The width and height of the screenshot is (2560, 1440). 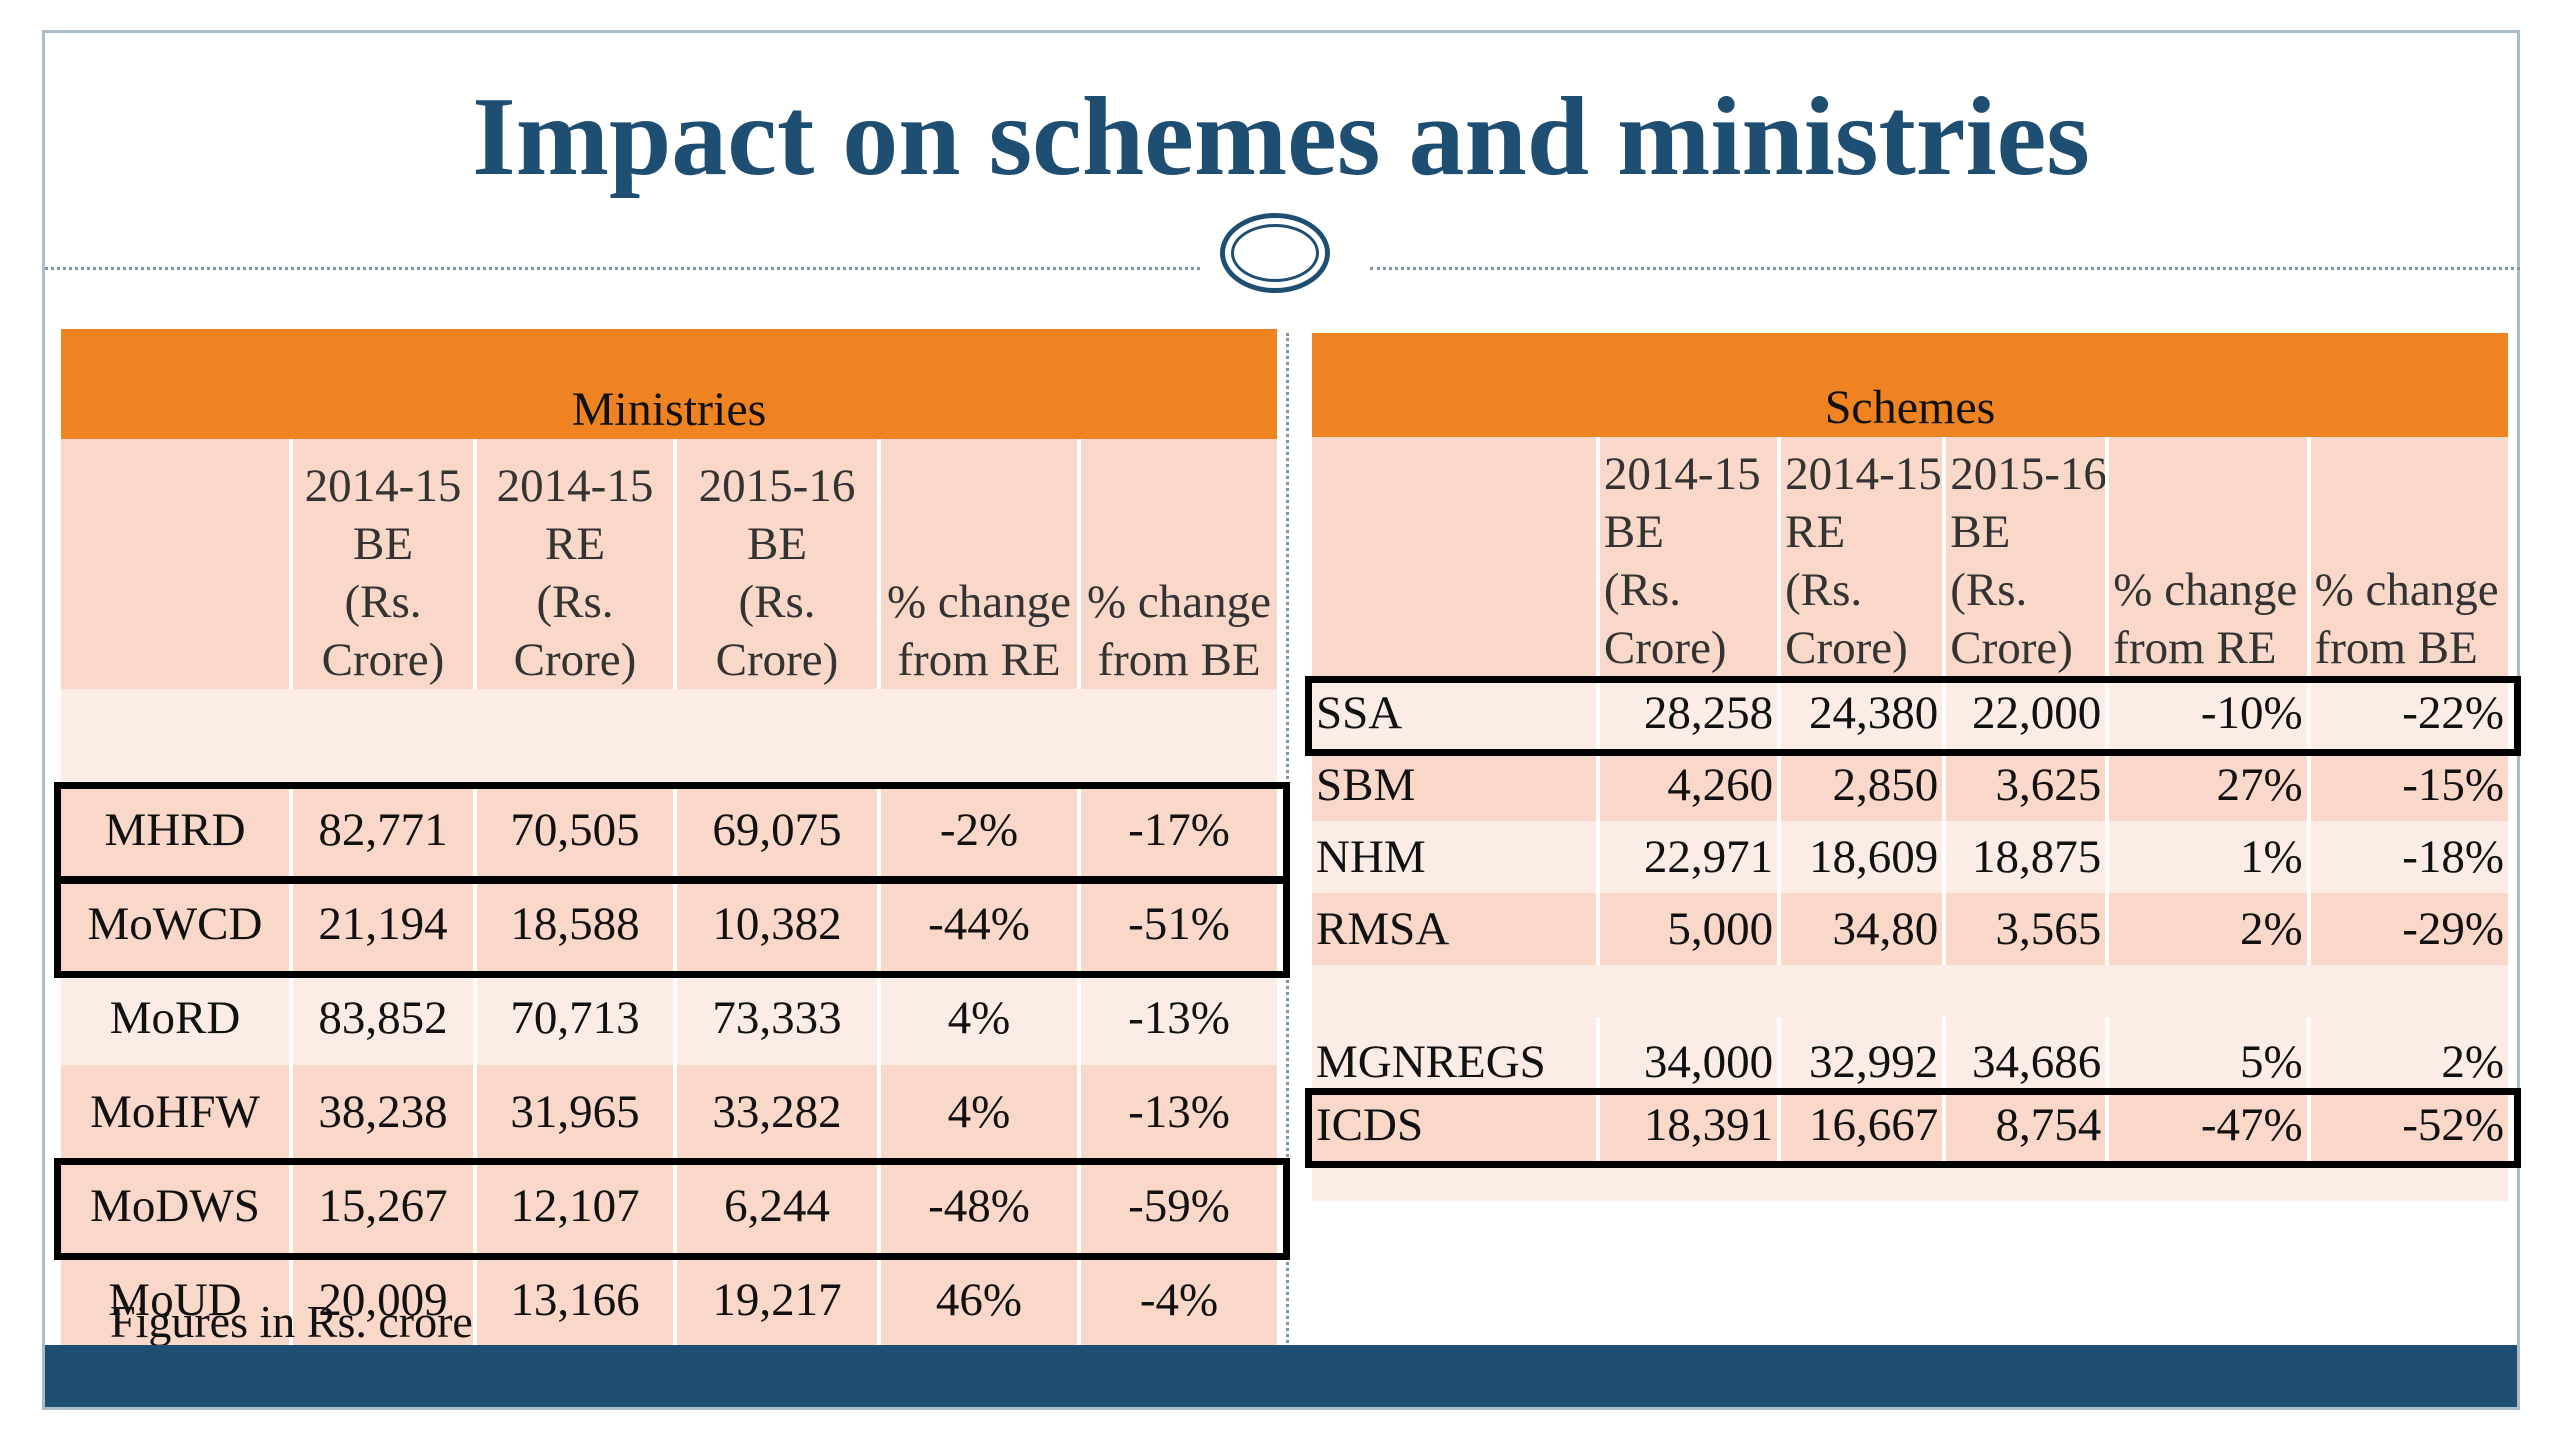 What do you see at coordinates (777, 1206) in the screenshot?
I see `table-cell: 6,244` at bounding box center [777, 1206].